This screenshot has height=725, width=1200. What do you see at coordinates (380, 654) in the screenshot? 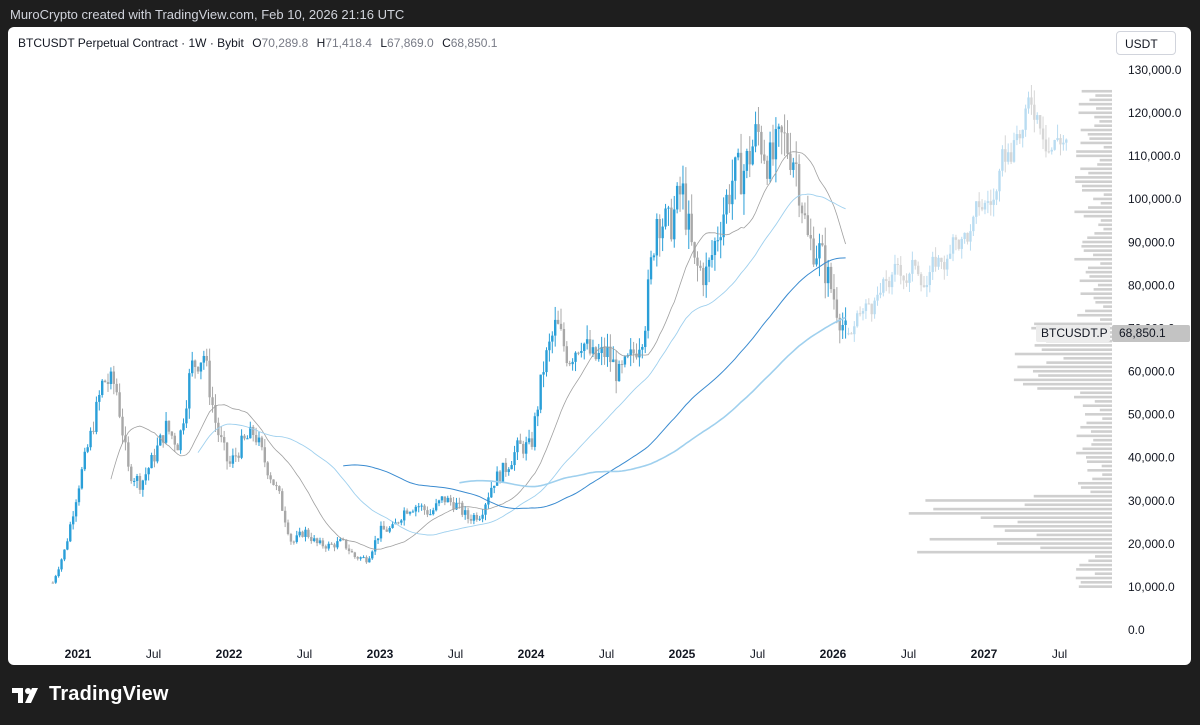
I see `x-tick-label: 2023` at bounding box center [380, 654].